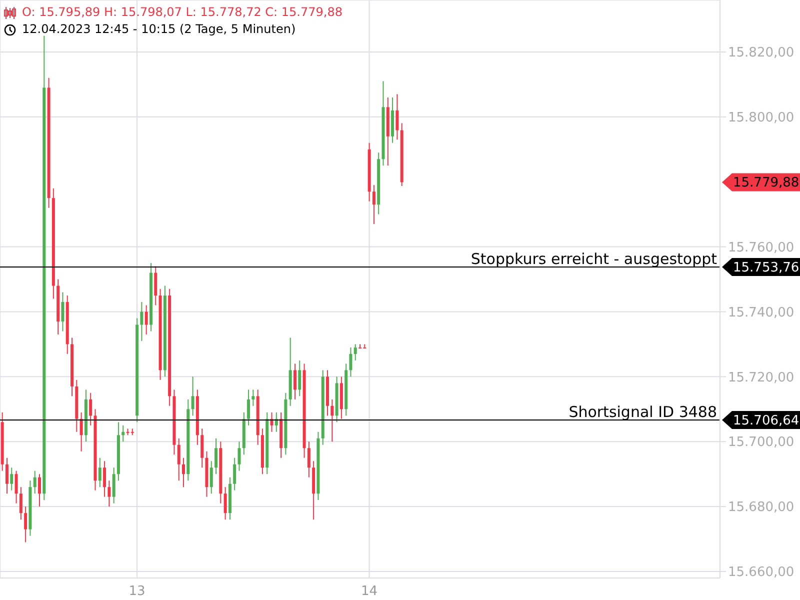  Describe the element at coordinates (766, 268) in the screenshot. I see `text: 15.753,76` at that location.